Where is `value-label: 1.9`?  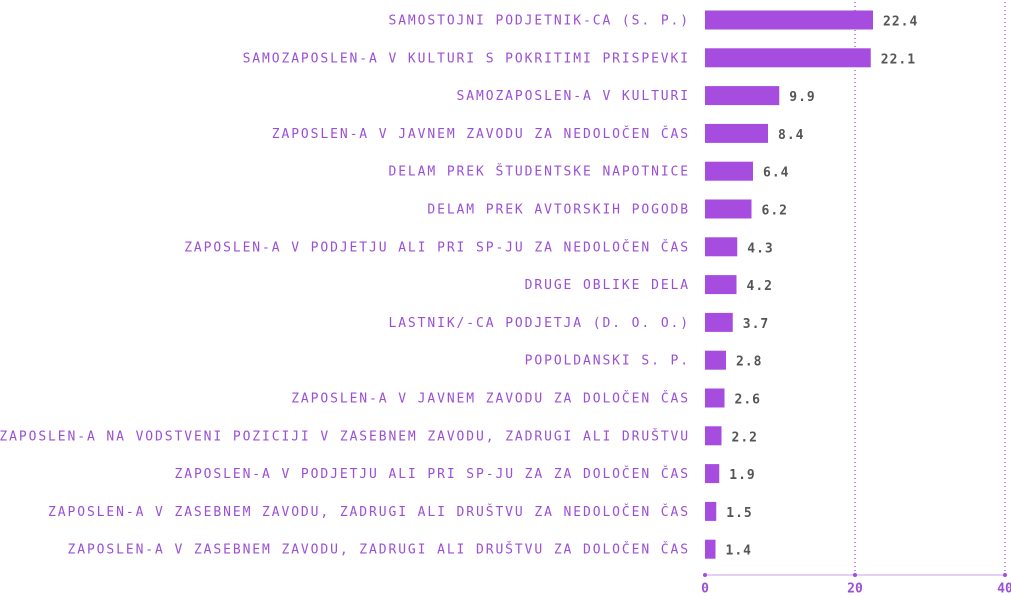 value-label: 1.9 is located at coordinates (742, 475).